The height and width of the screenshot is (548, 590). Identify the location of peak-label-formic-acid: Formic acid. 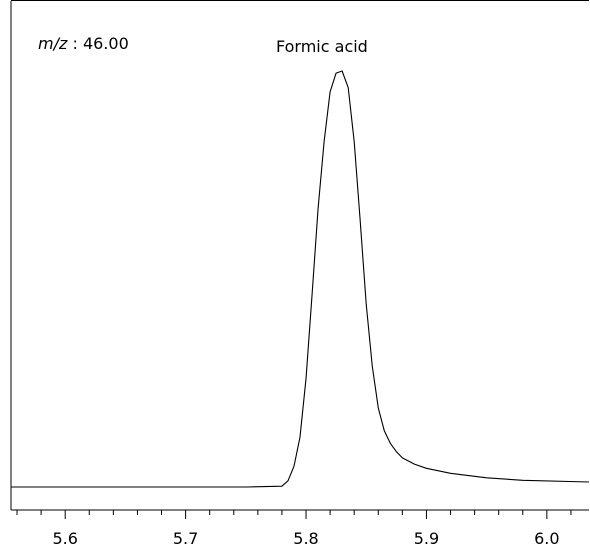
(322, 46).